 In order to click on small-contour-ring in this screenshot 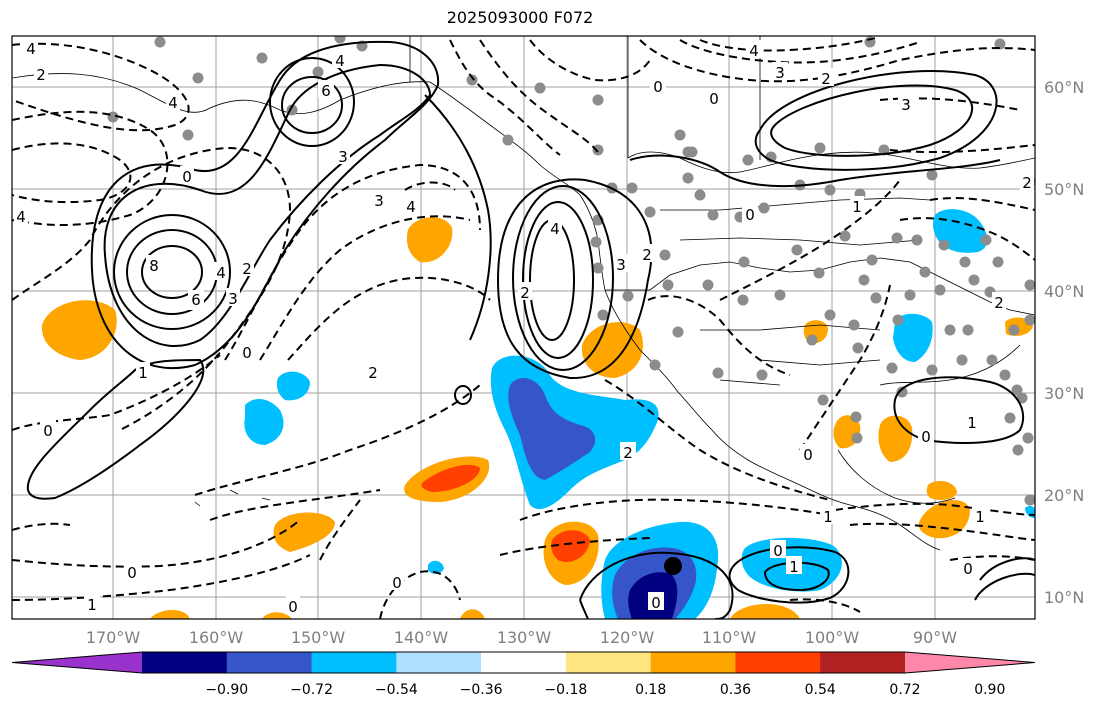, I will do `click(463, 395)`.